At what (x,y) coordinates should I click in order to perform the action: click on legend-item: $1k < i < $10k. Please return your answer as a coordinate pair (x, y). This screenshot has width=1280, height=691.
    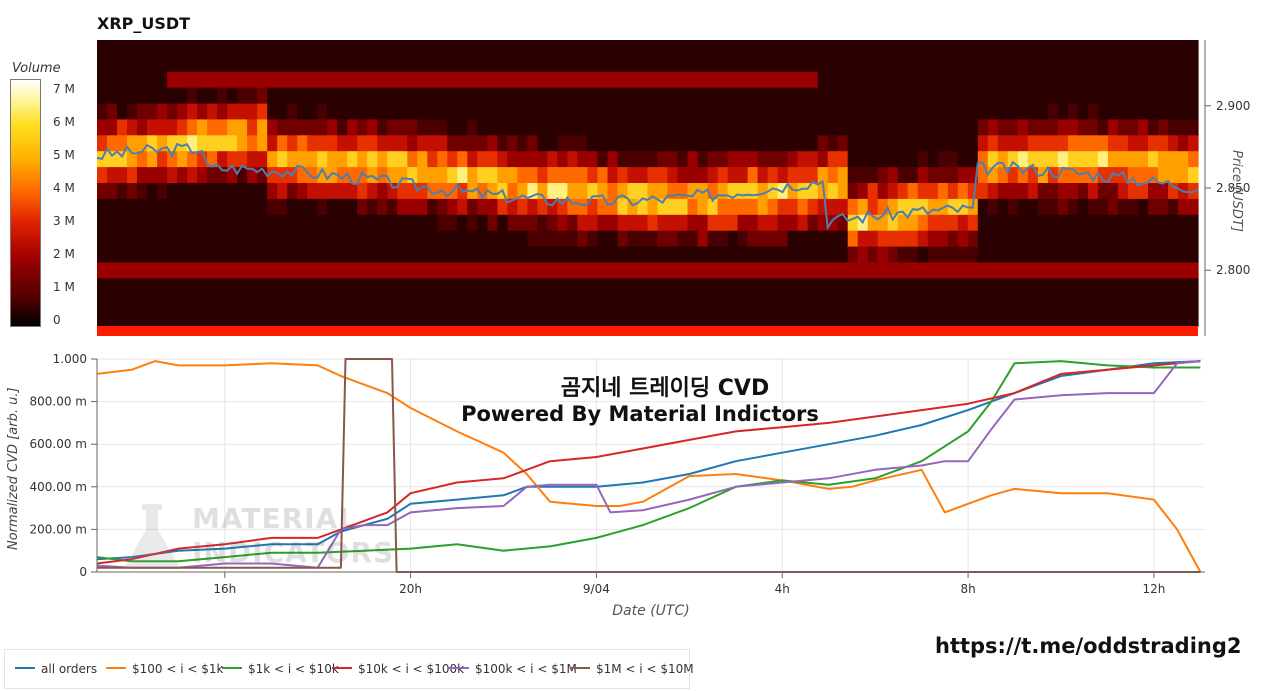
    Looking at the image, I should click on (280, 669).